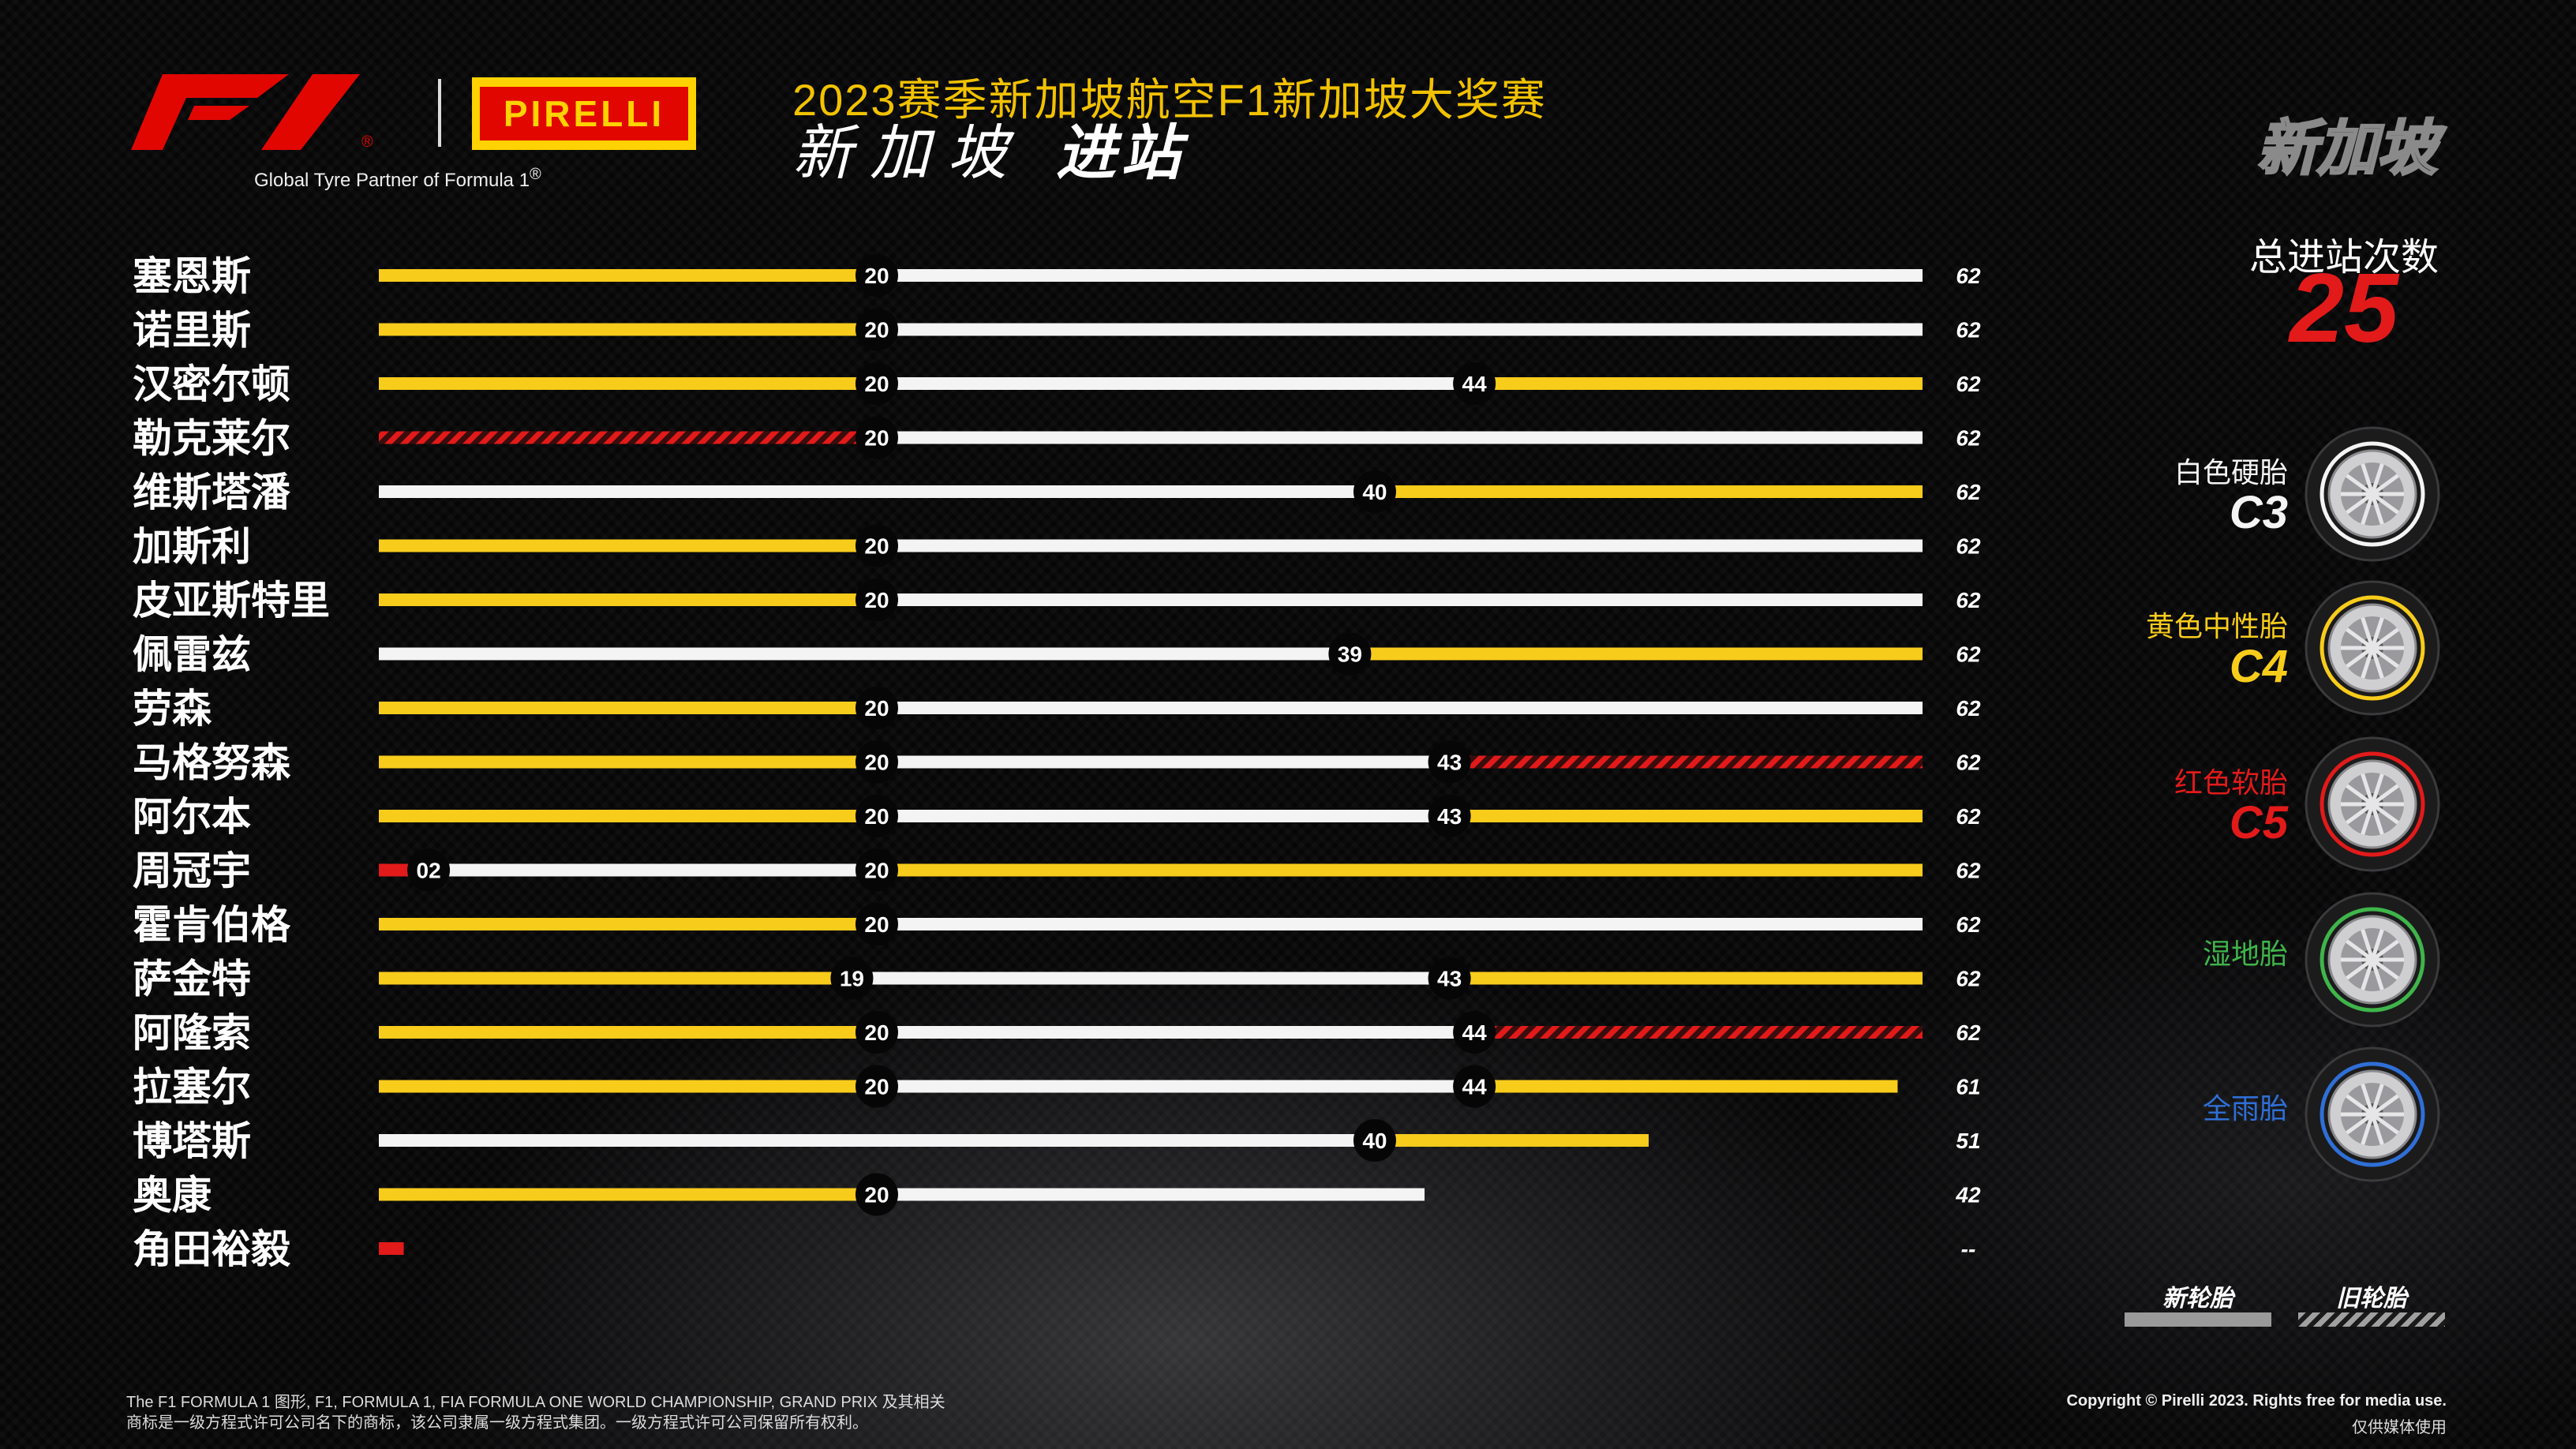  I want to click on driver-row: 博塔斯 40 51, so click(1057, 1141).